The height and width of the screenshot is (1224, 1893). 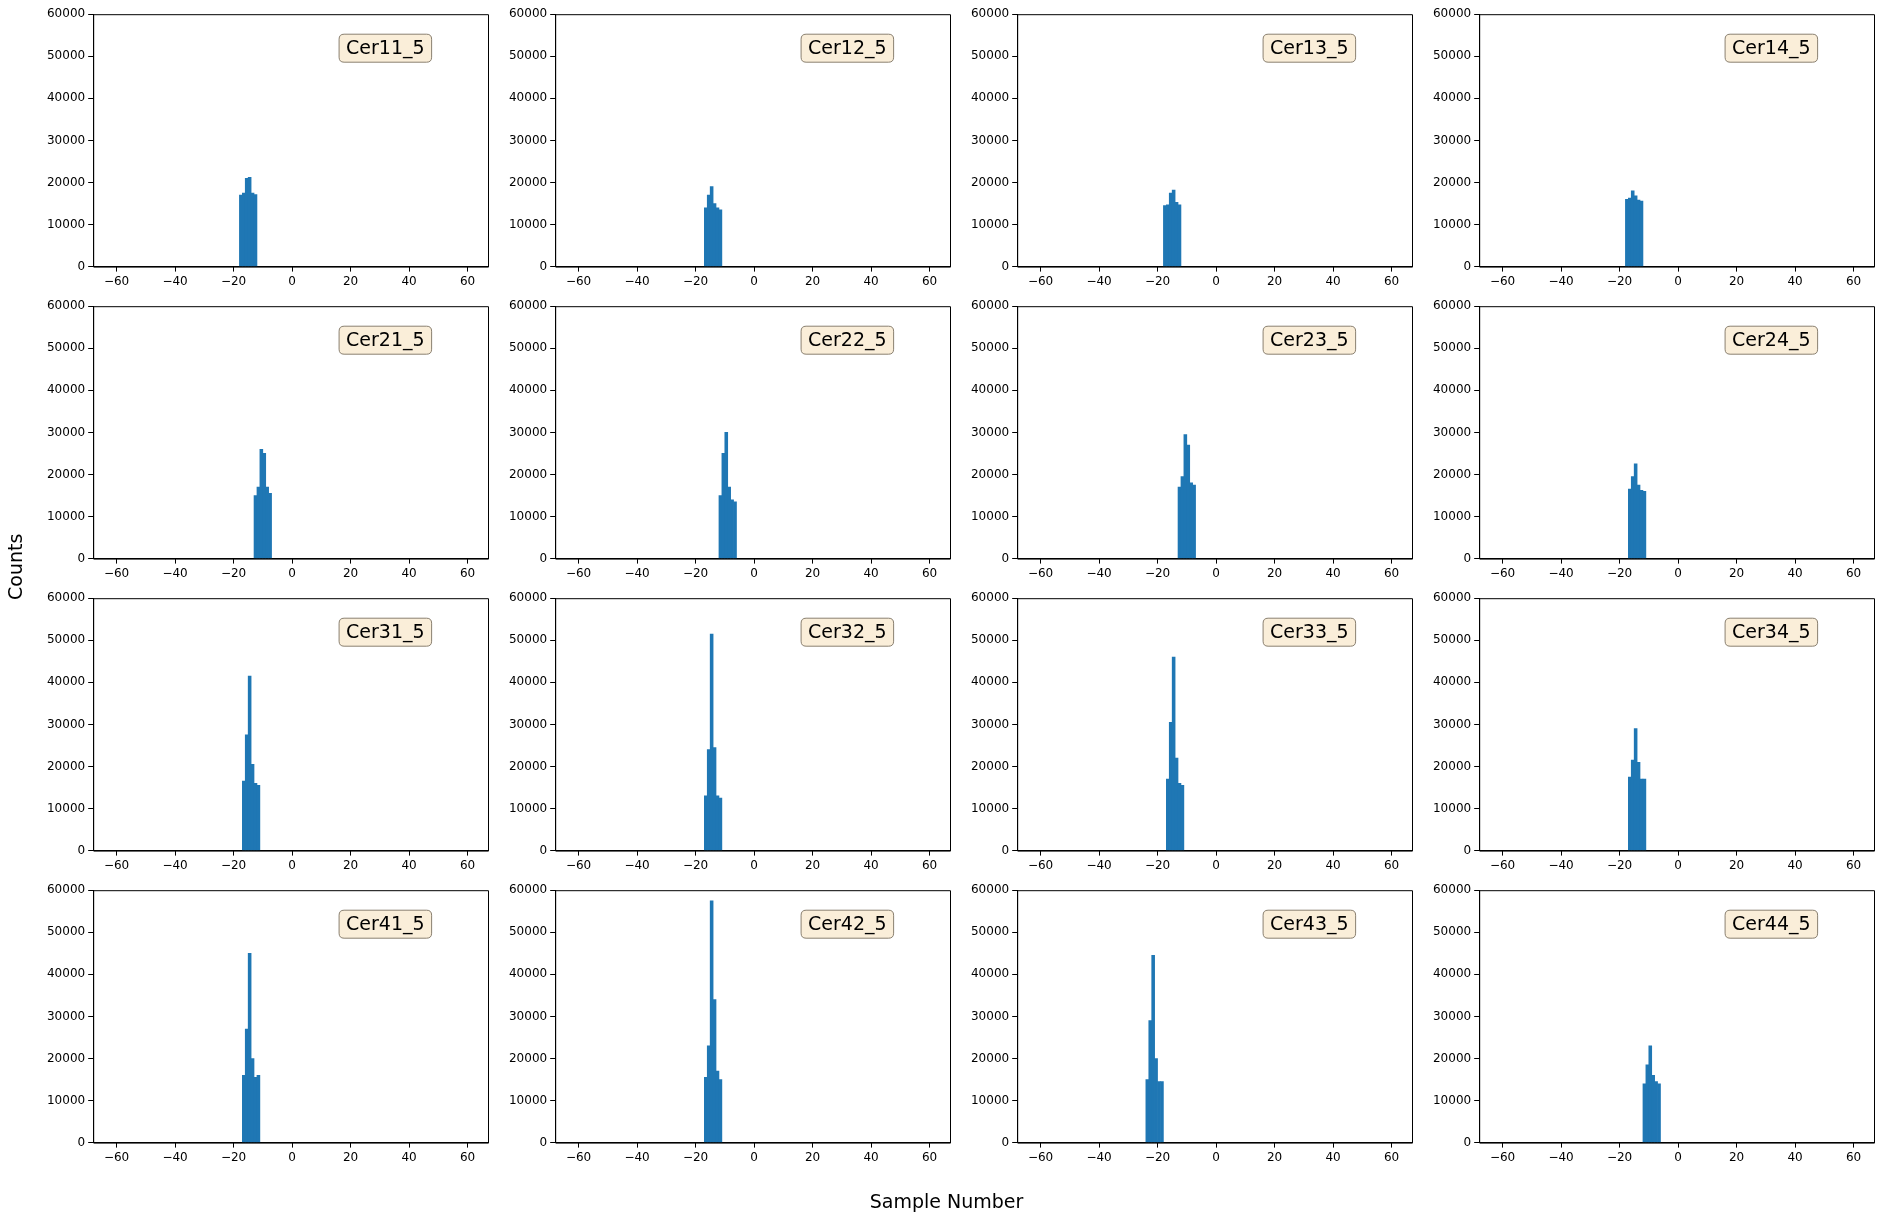 I want to click on y-axis-title: Counts, so click(x=15, y=566).